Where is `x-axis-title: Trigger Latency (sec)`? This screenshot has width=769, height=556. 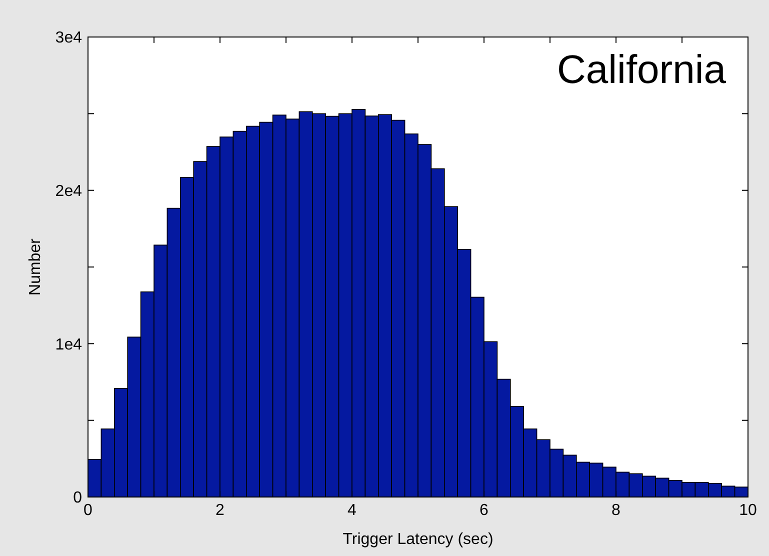
x-axis-title: Trigger Latency (sec) is located at coordinates (418, 539).